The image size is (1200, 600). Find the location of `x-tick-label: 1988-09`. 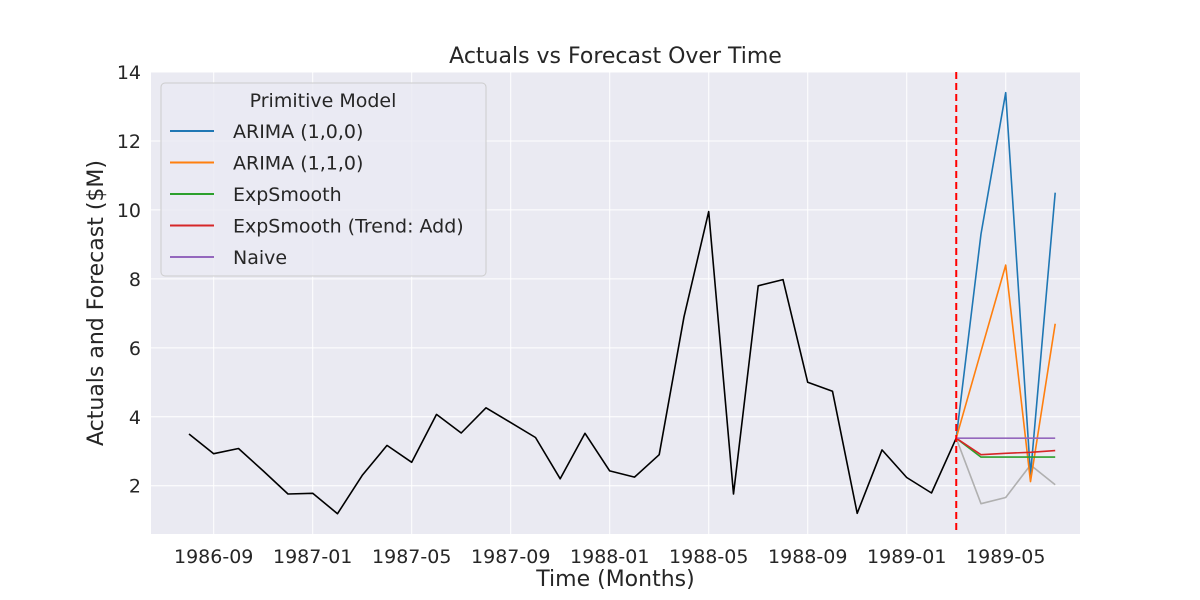

x-tick-label: 1988-09 is located at coordinates (807, 557).